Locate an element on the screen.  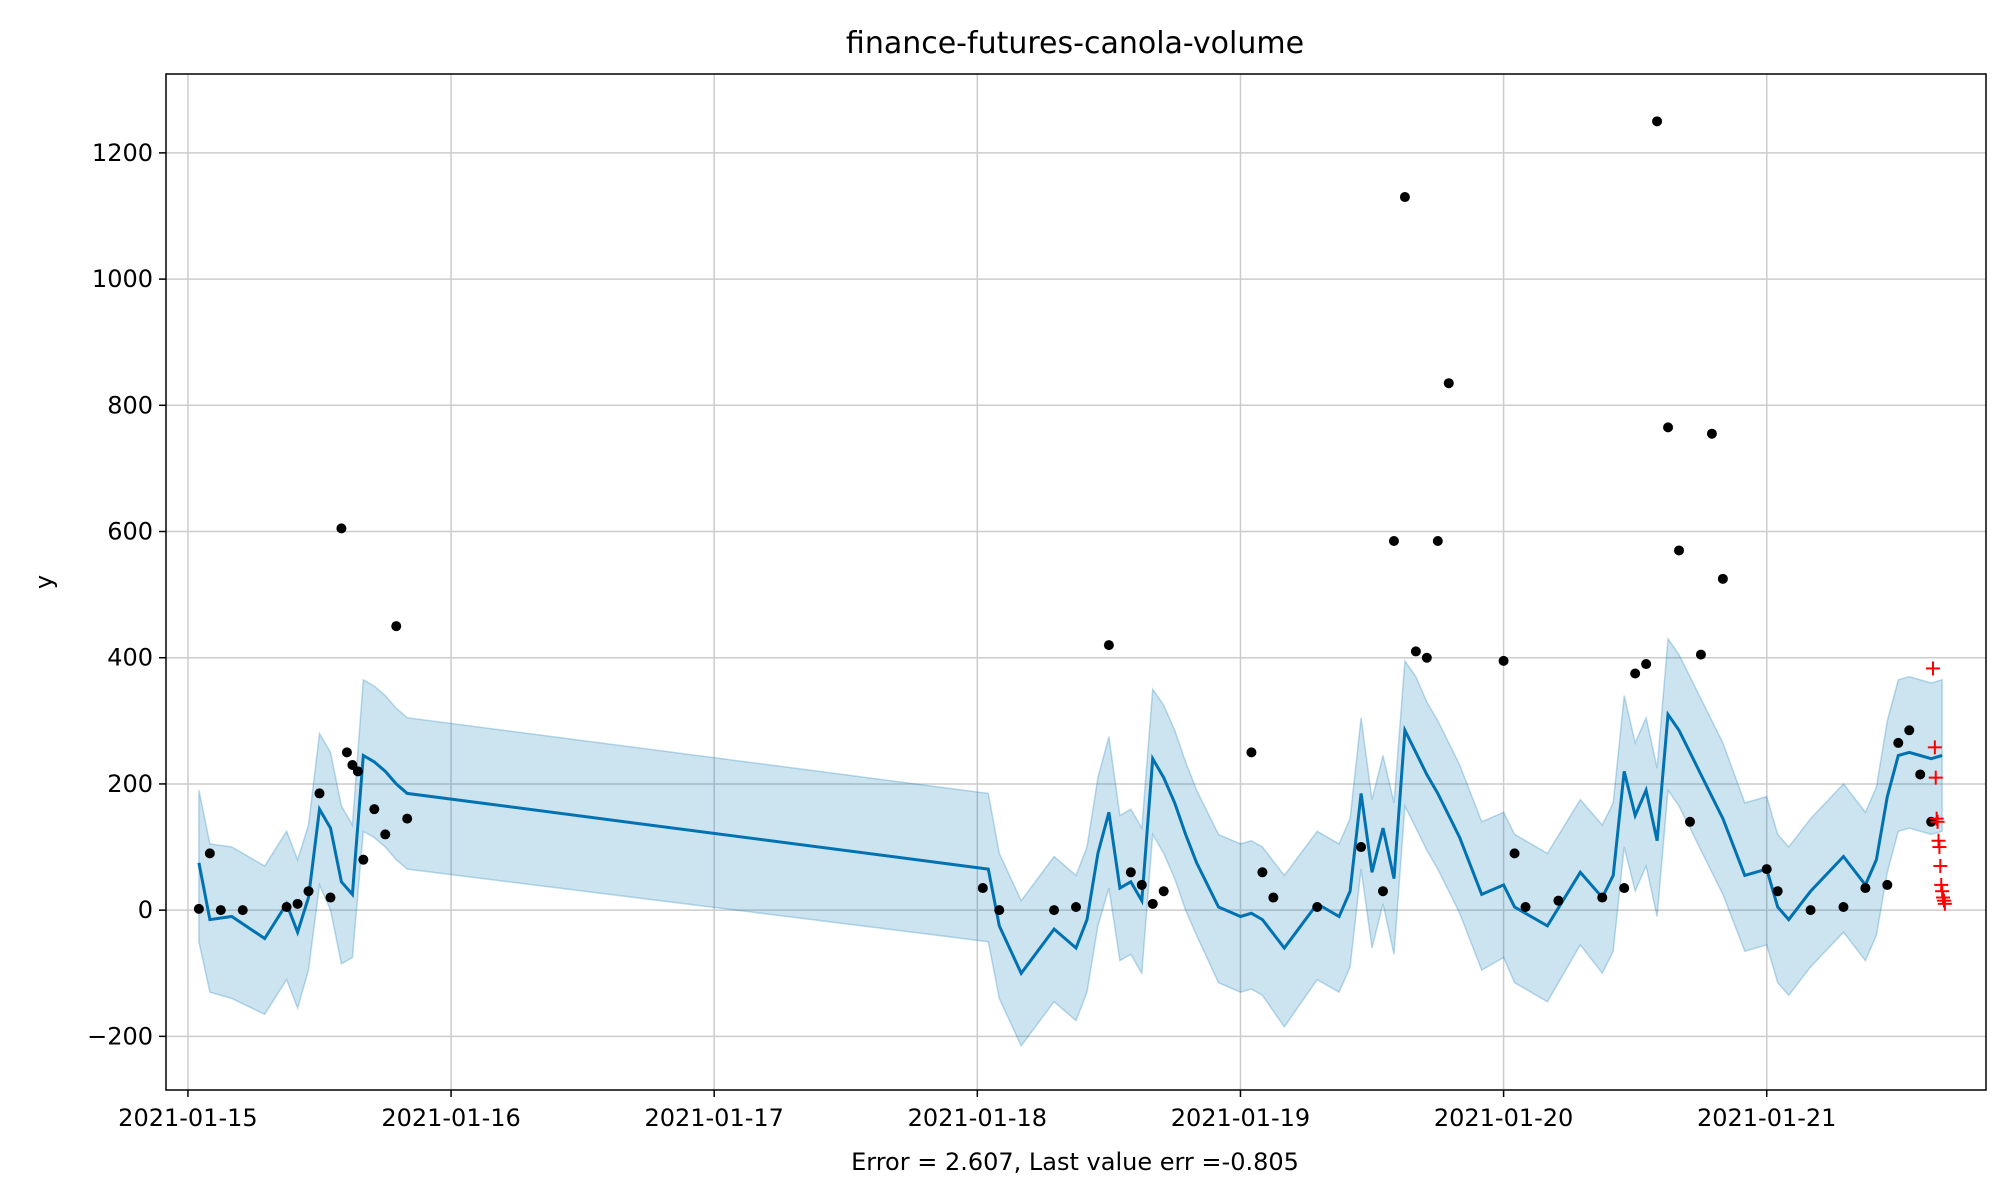
x-tick-label: 2021-01-20 is located at coordinates (1503, 1118).